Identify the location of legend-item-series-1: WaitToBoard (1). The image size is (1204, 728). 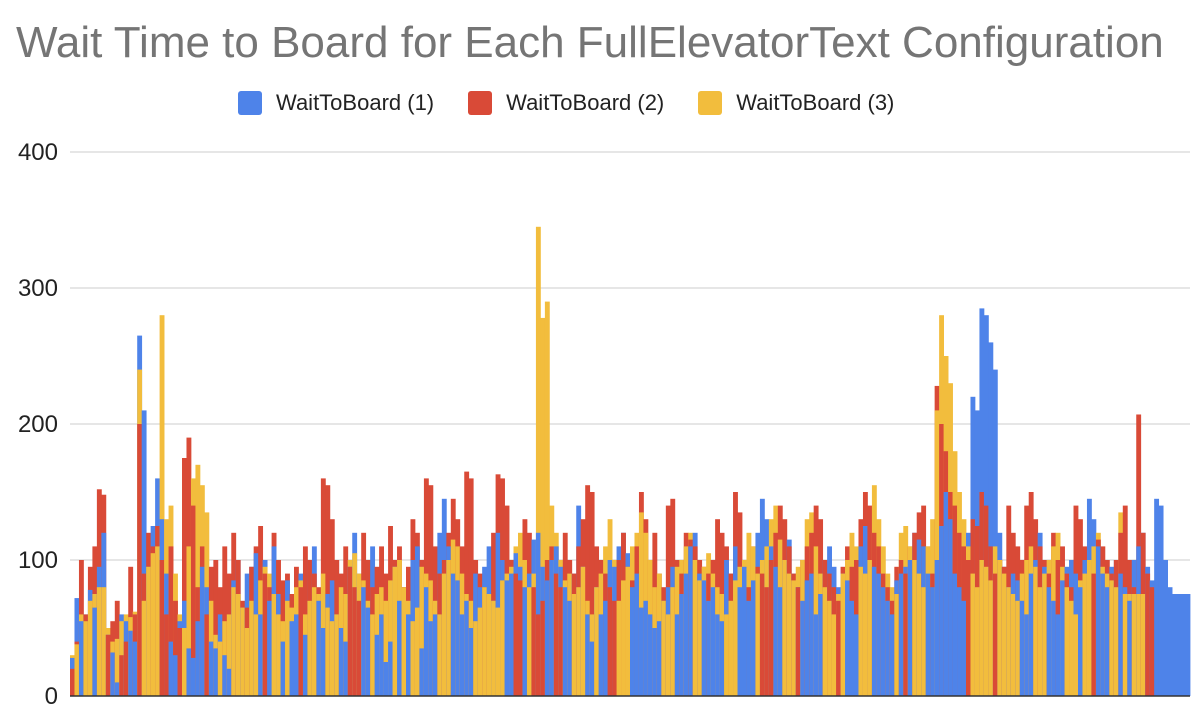
(336, 103).